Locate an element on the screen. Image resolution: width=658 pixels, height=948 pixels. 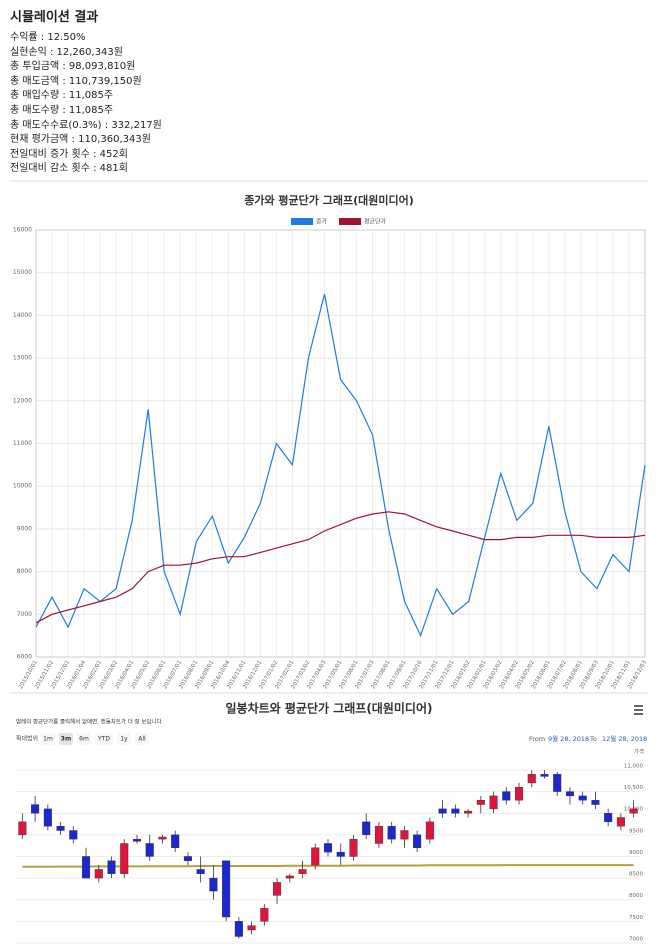
range-button: 1m is located at coordinates (48, 739).